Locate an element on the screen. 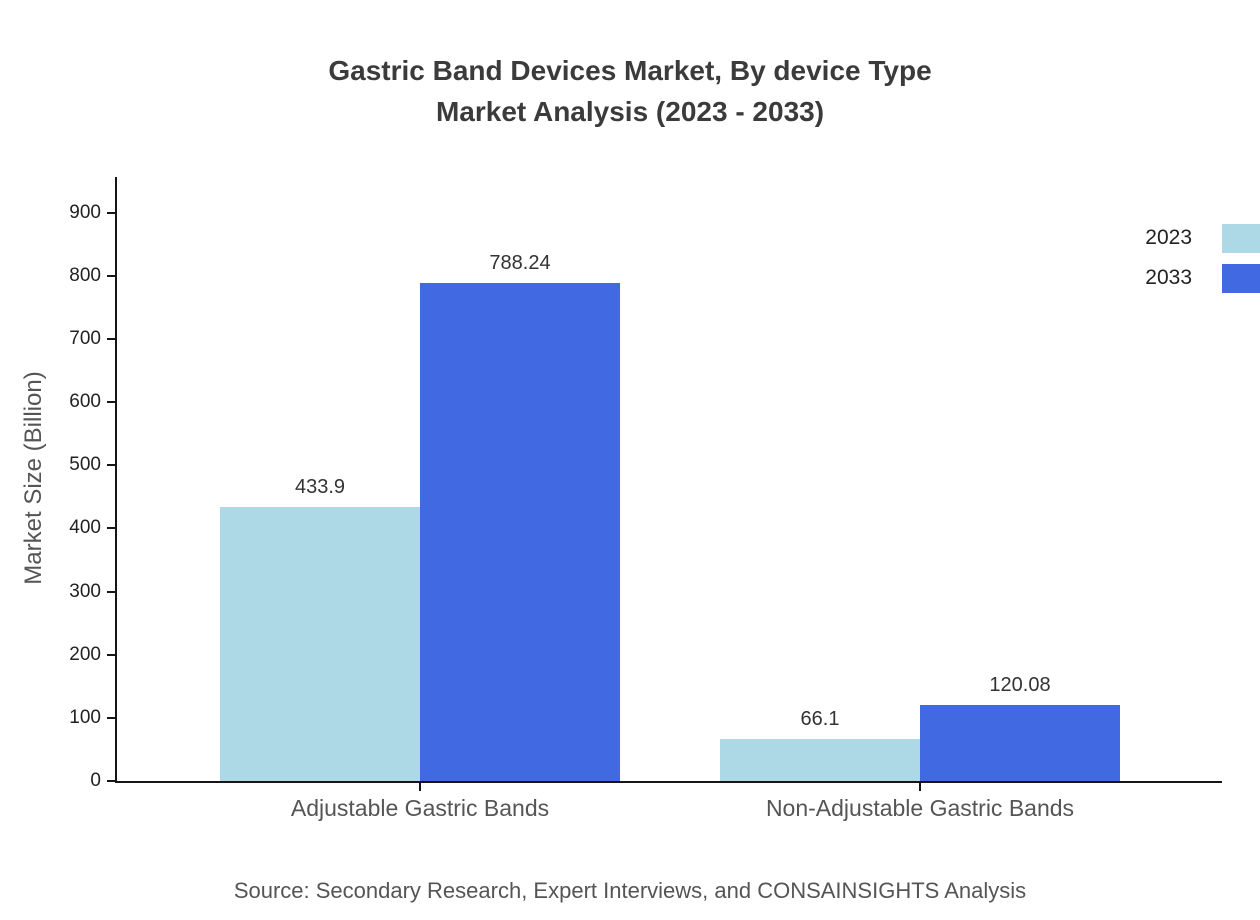 The image size is (1260, 920). y-tick-label: 200 is located at coordinates (85, 654).